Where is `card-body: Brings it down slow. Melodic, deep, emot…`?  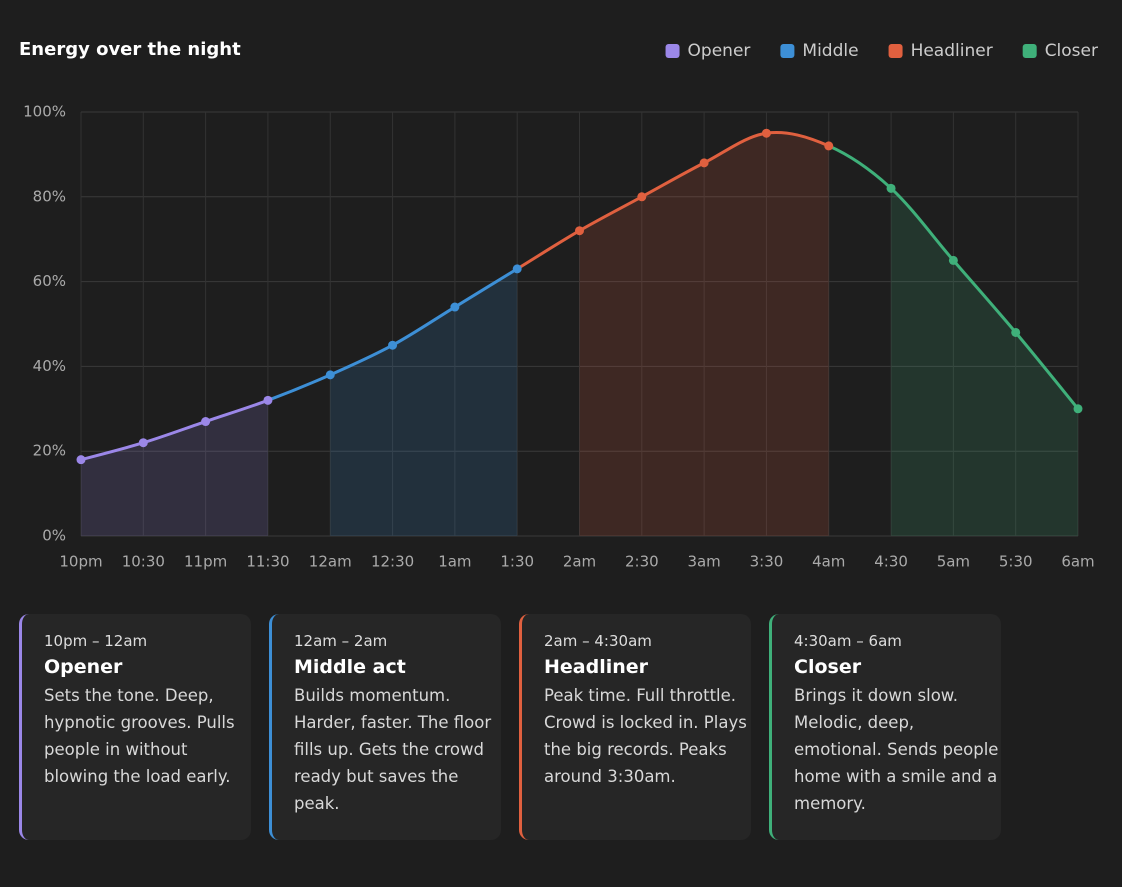
card-body: Brings it down slow. Melodic, deep, emot… is located at coordinates (896, 749).